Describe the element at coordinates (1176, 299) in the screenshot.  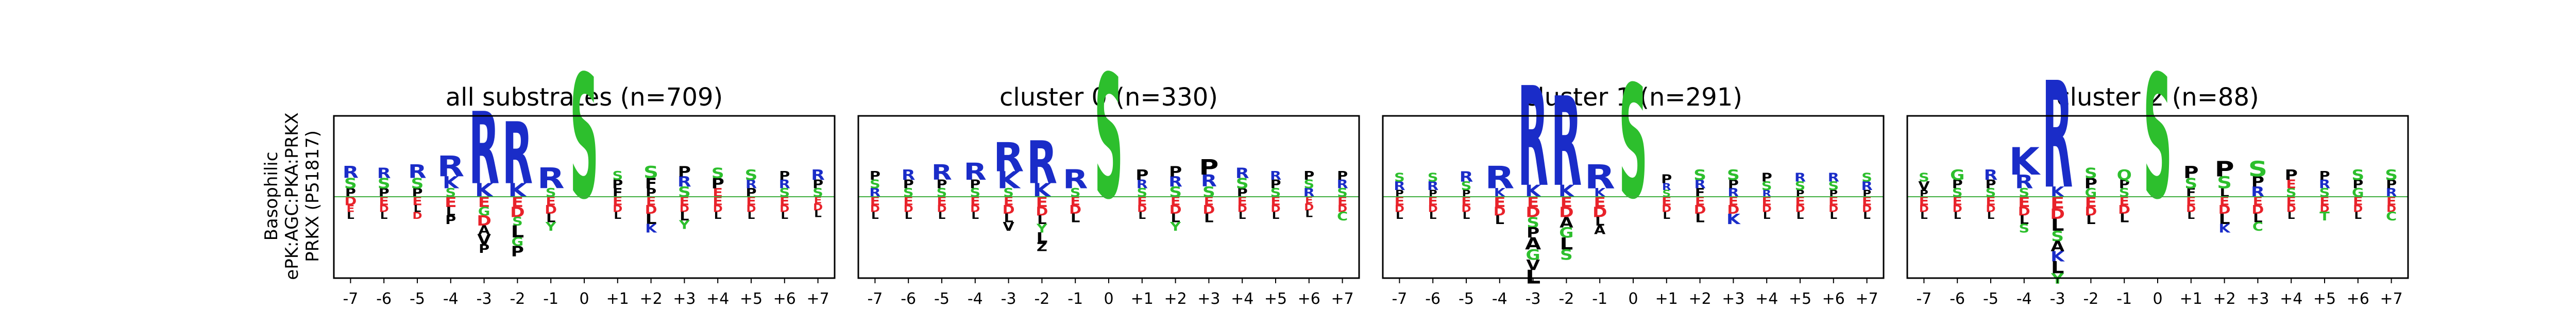
I see `x-tick-label: +2` at that location.